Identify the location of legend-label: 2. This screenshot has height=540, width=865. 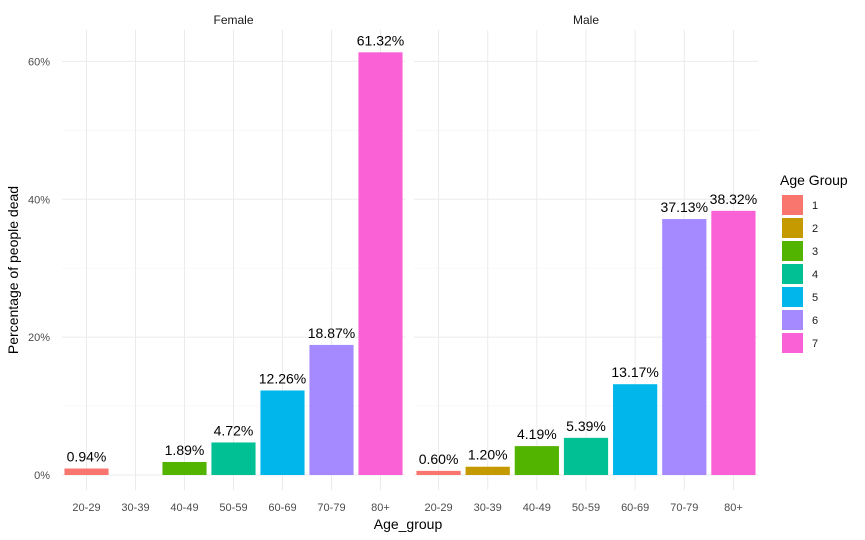
(815, 229).